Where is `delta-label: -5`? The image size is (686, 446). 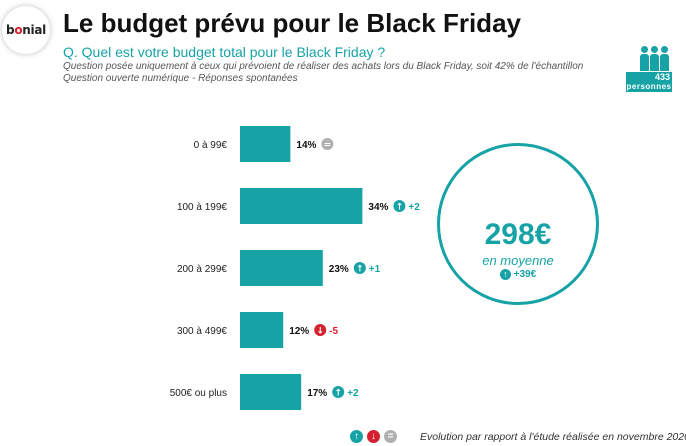
delta-label: -5 is located at coordinates (333, 331).